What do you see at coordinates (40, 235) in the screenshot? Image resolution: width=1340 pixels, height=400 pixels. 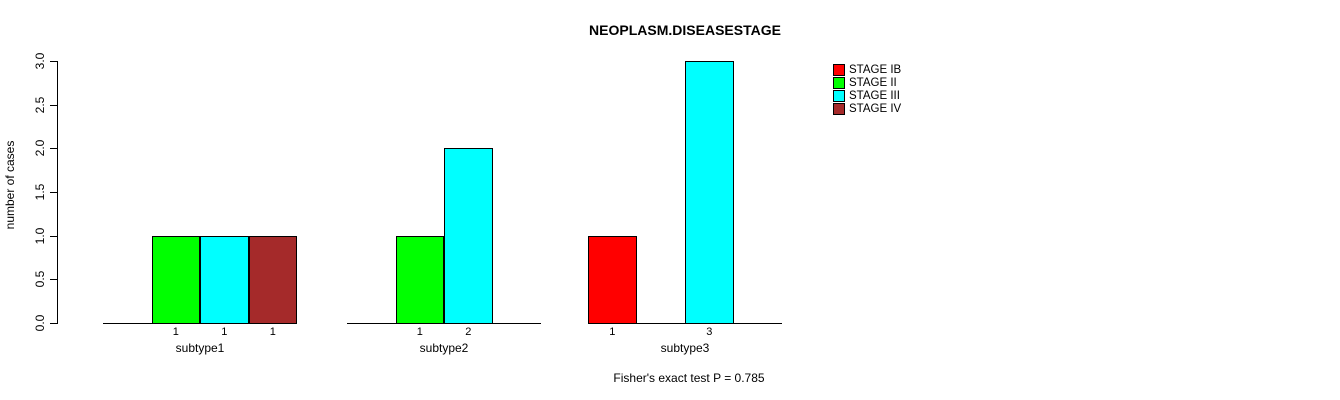 I see `y-axis-tick-label: 1.0` at bounding box center [40, 235].